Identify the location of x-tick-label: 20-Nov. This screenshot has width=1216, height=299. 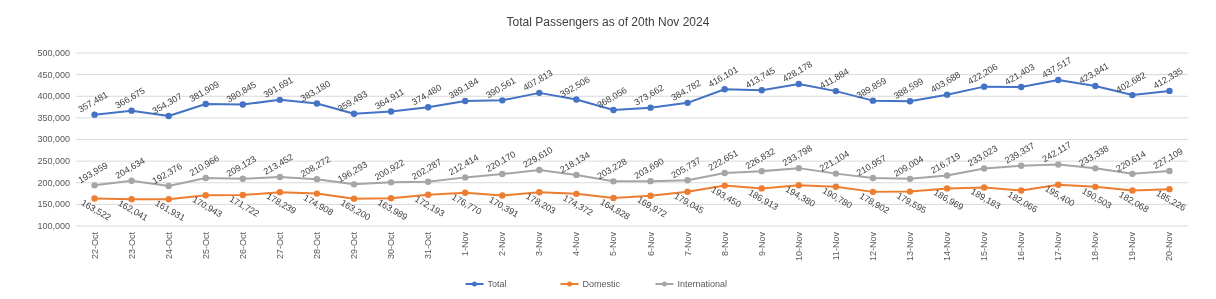
(1169, 246).